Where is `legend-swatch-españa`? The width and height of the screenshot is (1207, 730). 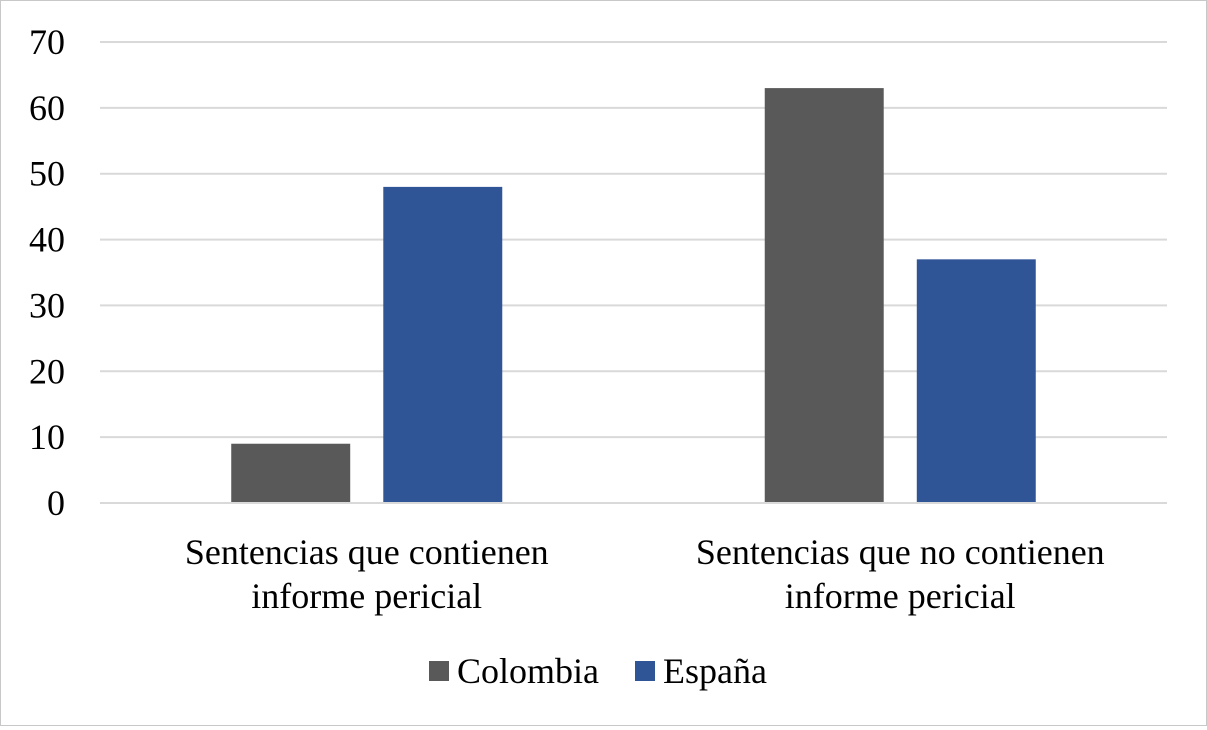 legend-swatch-españa is located at coordinates (645, 671).